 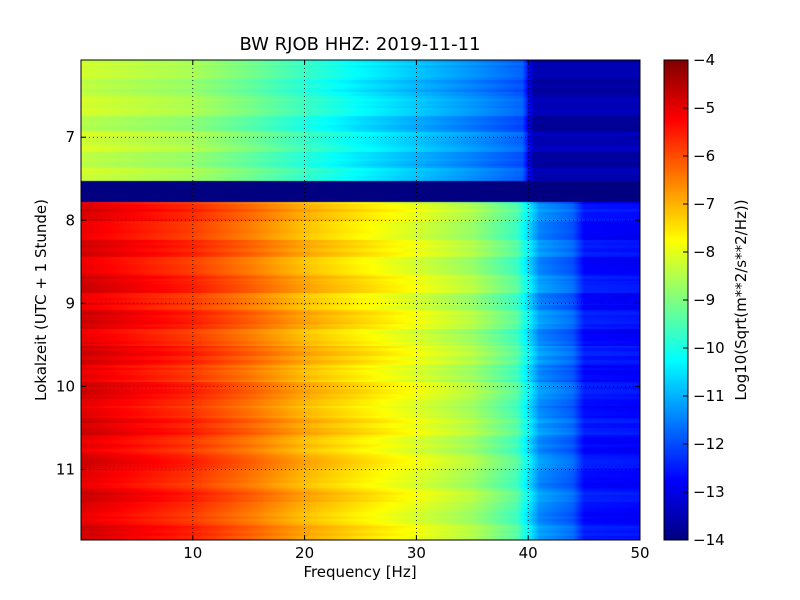 I want to click on y-tick-label-4: 11, so click(x=65, y=469).